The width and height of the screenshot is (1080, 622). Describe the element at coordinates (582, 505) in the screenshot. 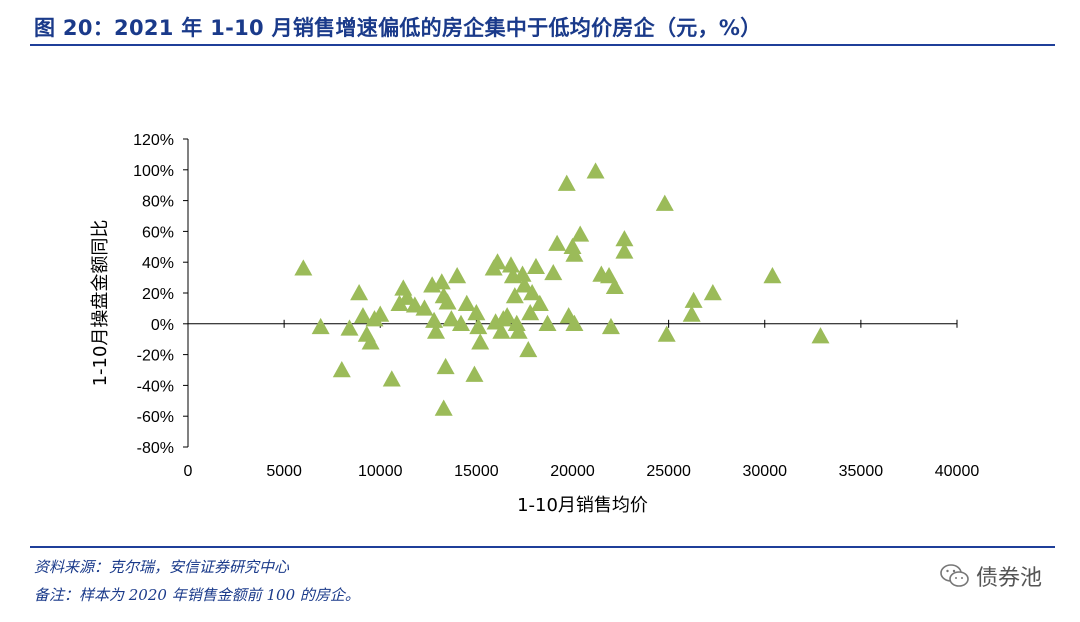

I see `x-axis-label: 1-10月销售均价` at that location.